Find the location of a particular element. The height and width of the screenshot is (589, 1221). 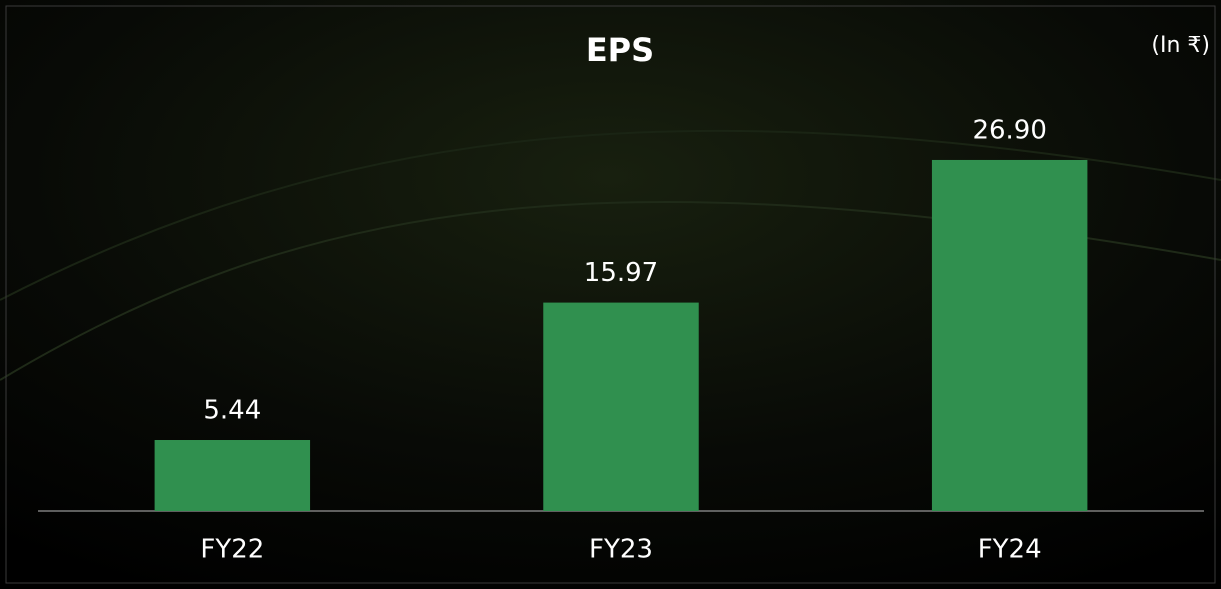

x-tick-label: FY23 is located at coordinates (621, 550).